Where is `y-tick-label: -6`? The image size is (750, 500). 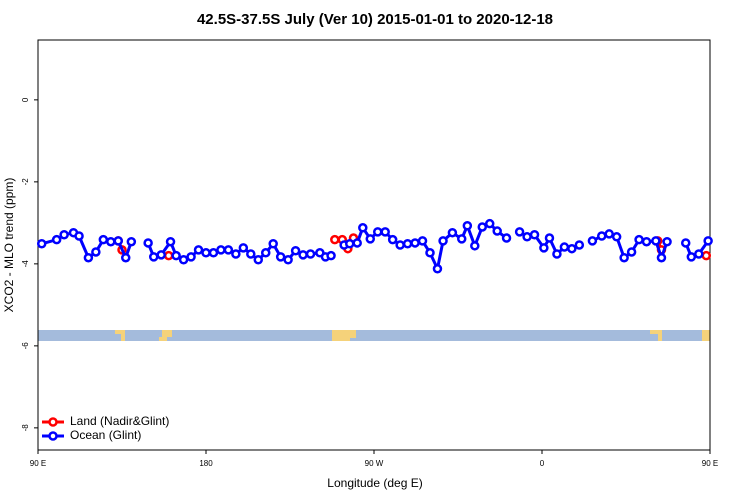 y-tick-label: -6 is located at coordinates (25, 346).